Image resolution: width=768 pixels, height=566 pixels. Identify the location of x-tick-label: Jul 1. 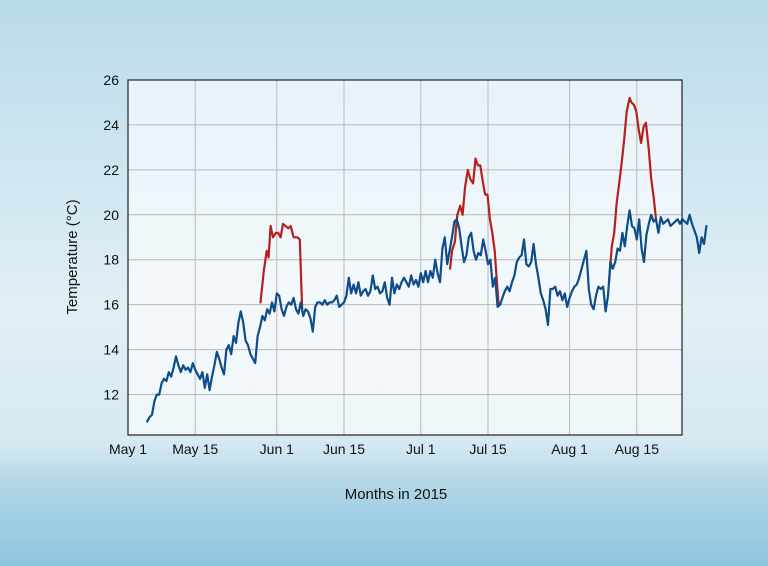
(421, 449).